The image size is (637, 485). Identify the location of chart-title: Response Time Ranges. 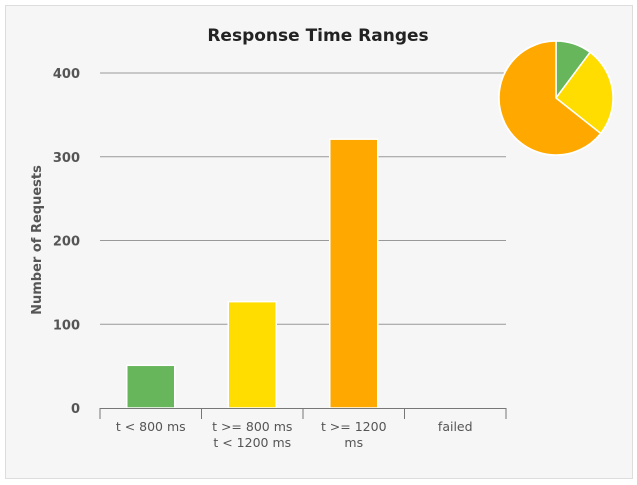
(317, 36).